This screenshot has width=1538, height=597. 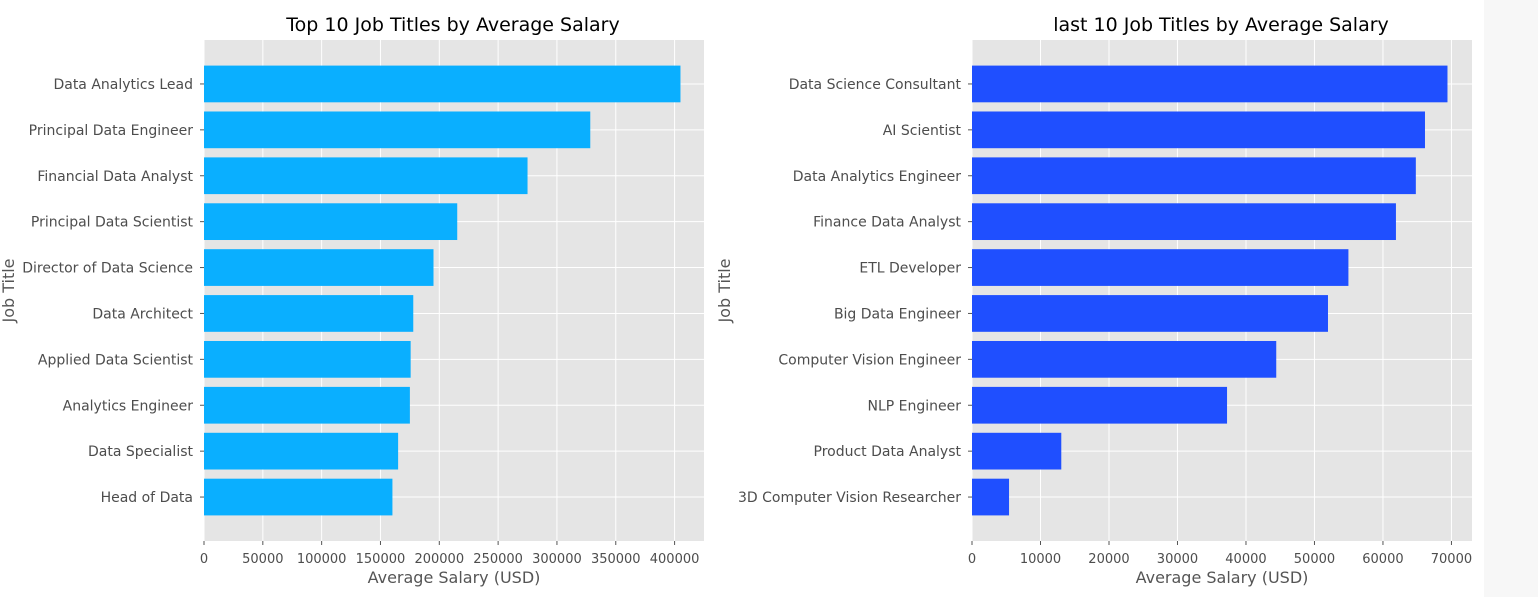 I want to click on left-chart-title: Top 10 Job Titles by Average Salary, so click(x=452, y=25).